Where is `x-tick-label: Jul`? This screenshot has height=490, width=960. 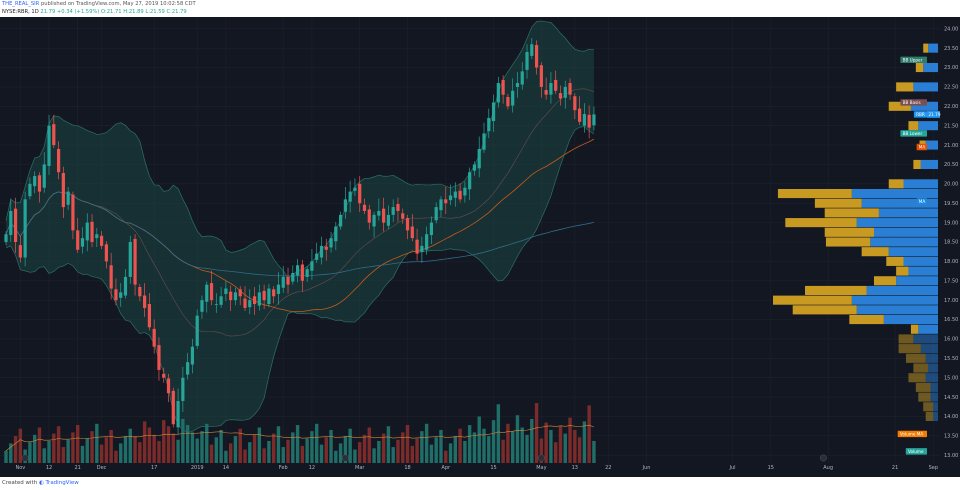
x-tick-label: Jul is located at coordinates (732, 468).